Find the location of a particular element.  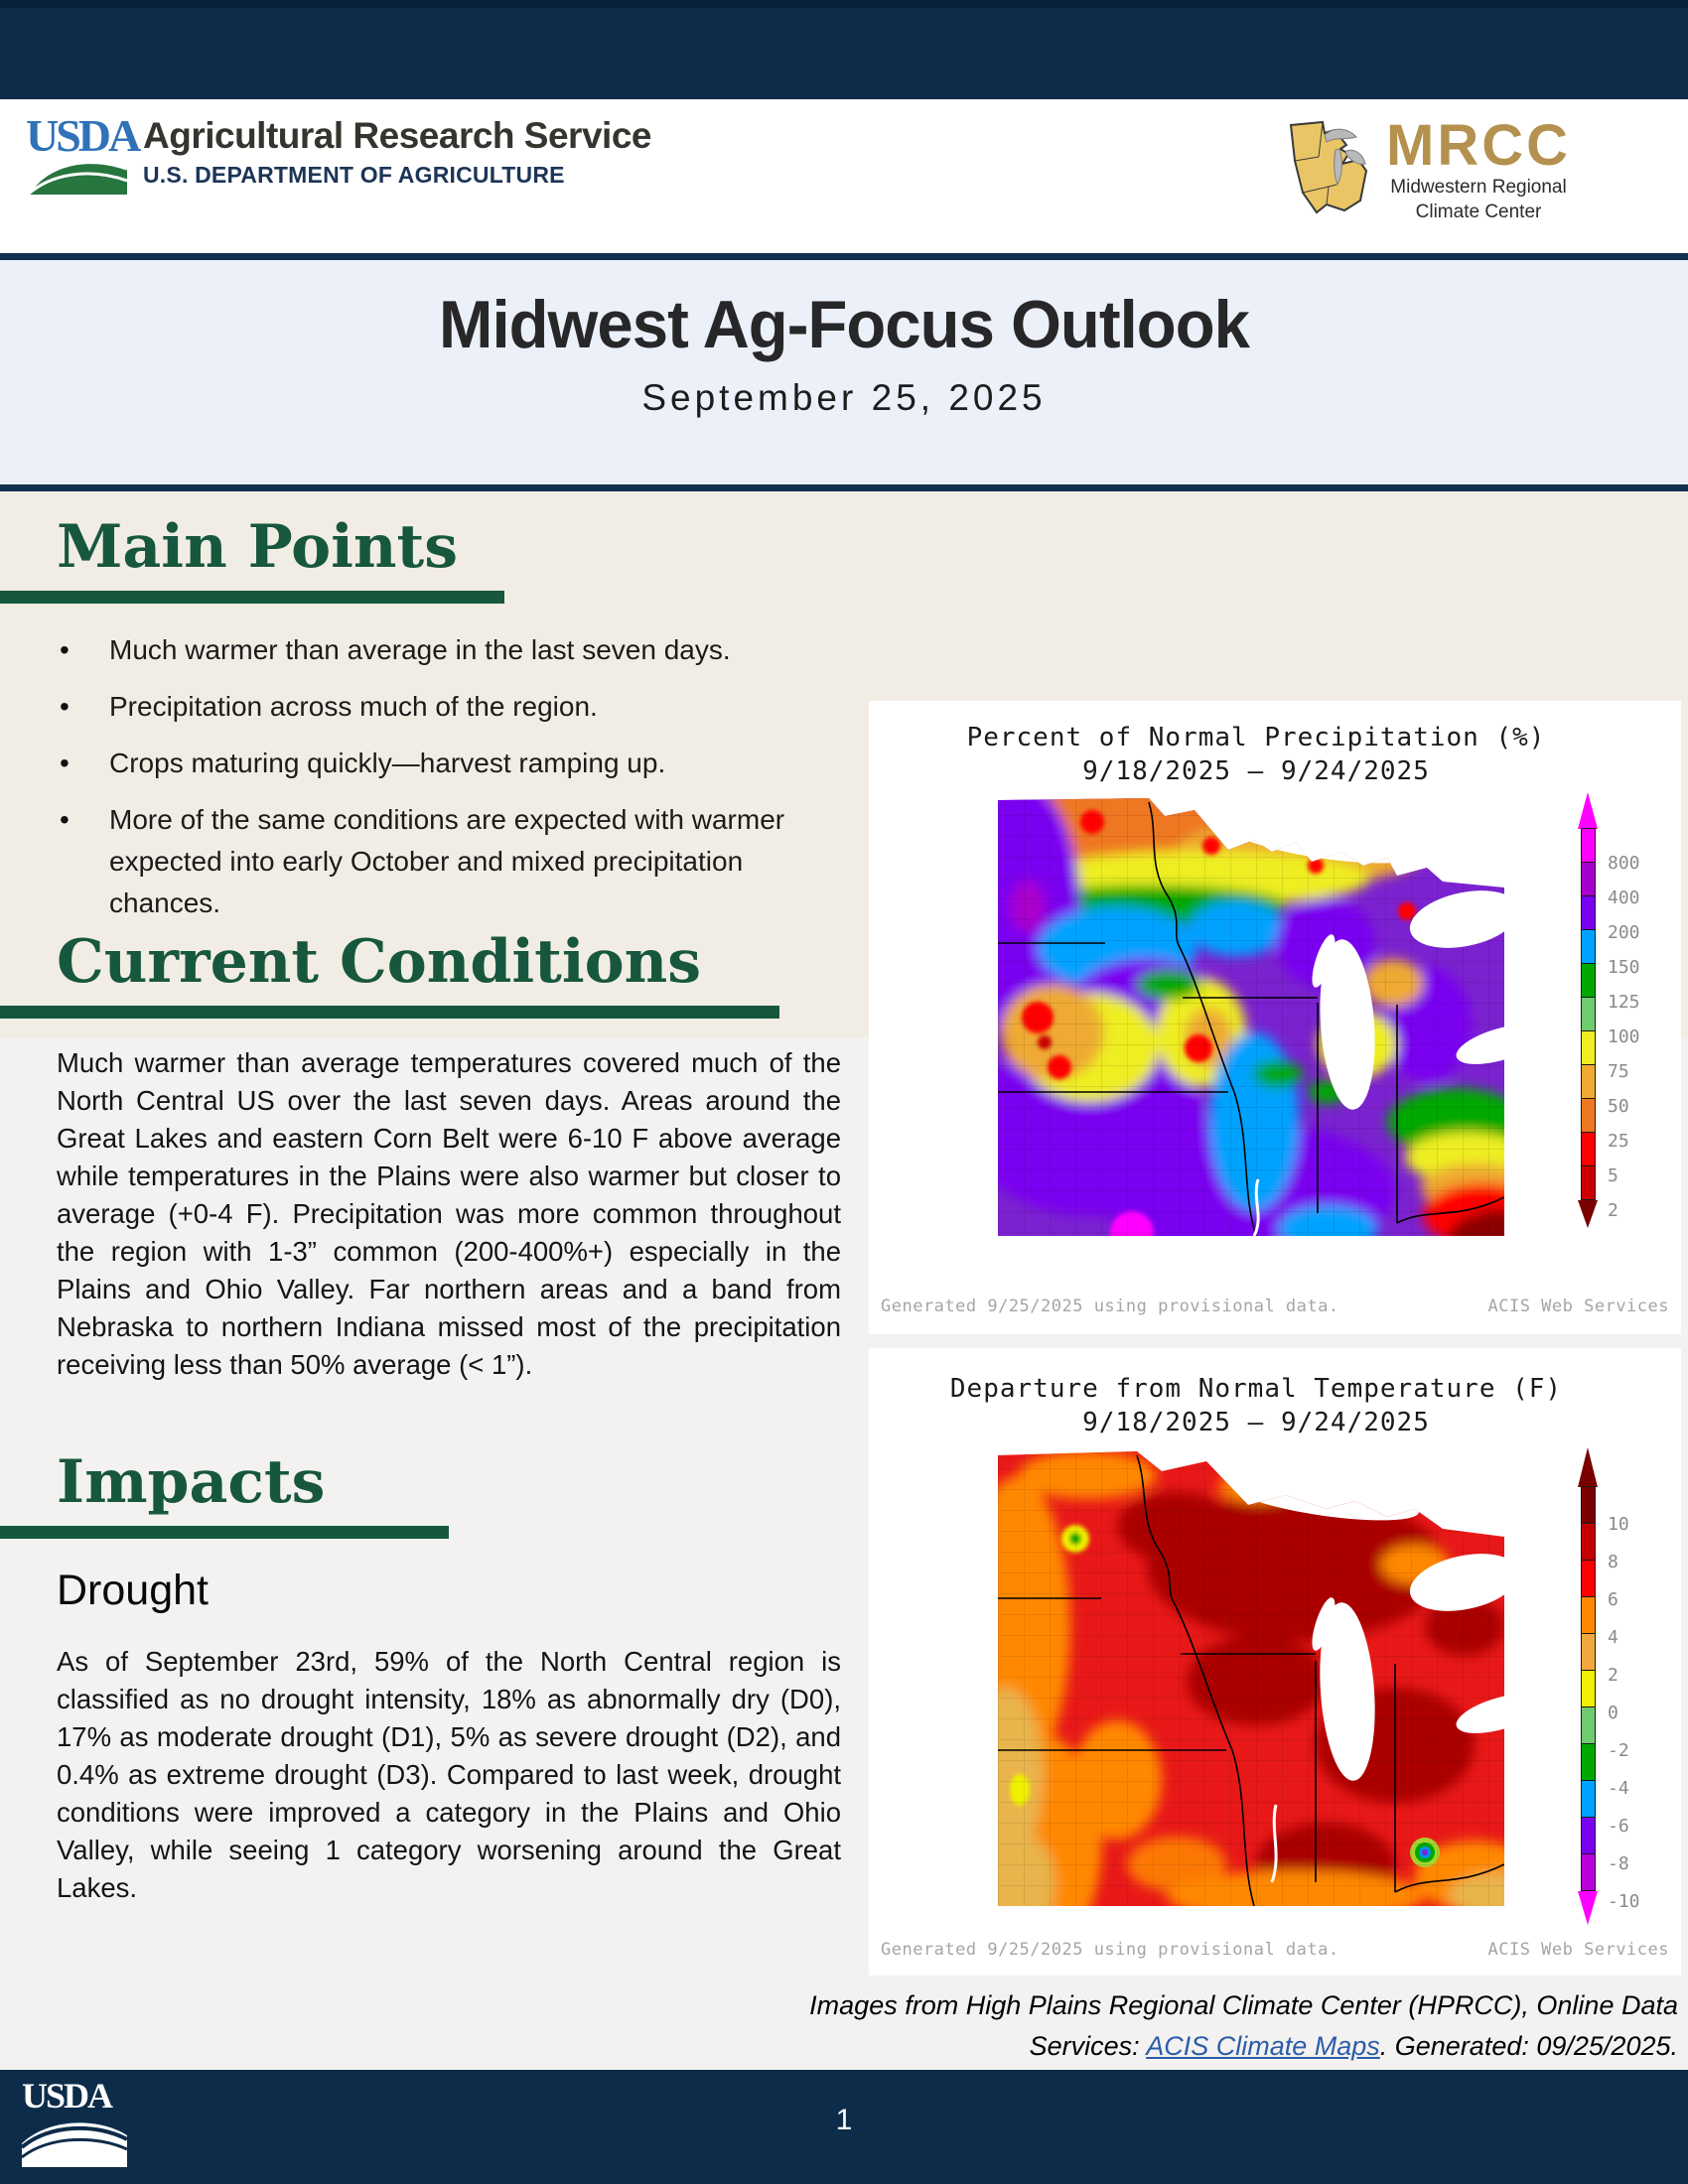

legend-tick-label: 6 is located at coordinates (1613, 1599).